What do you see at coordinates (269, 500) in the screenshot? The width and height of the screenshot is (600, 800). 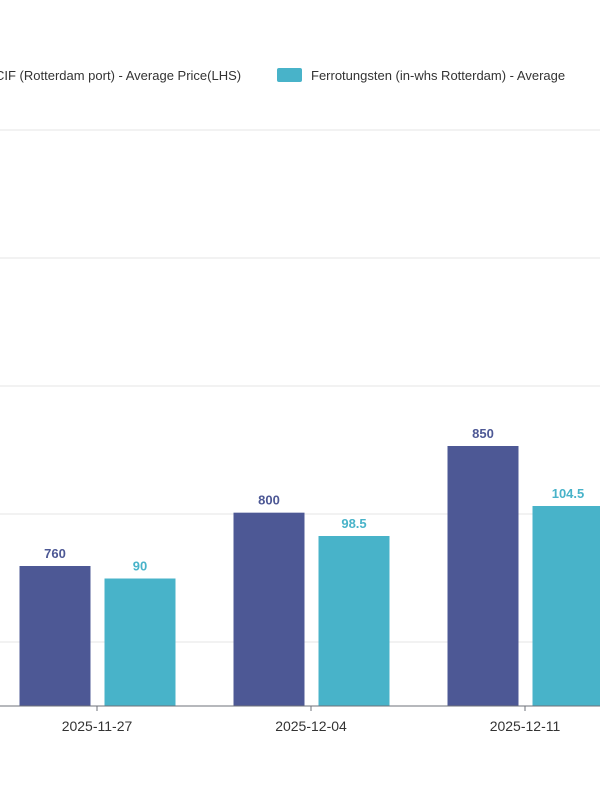 I see `data-label-series-1: 800` at bounding box center [269, 500].